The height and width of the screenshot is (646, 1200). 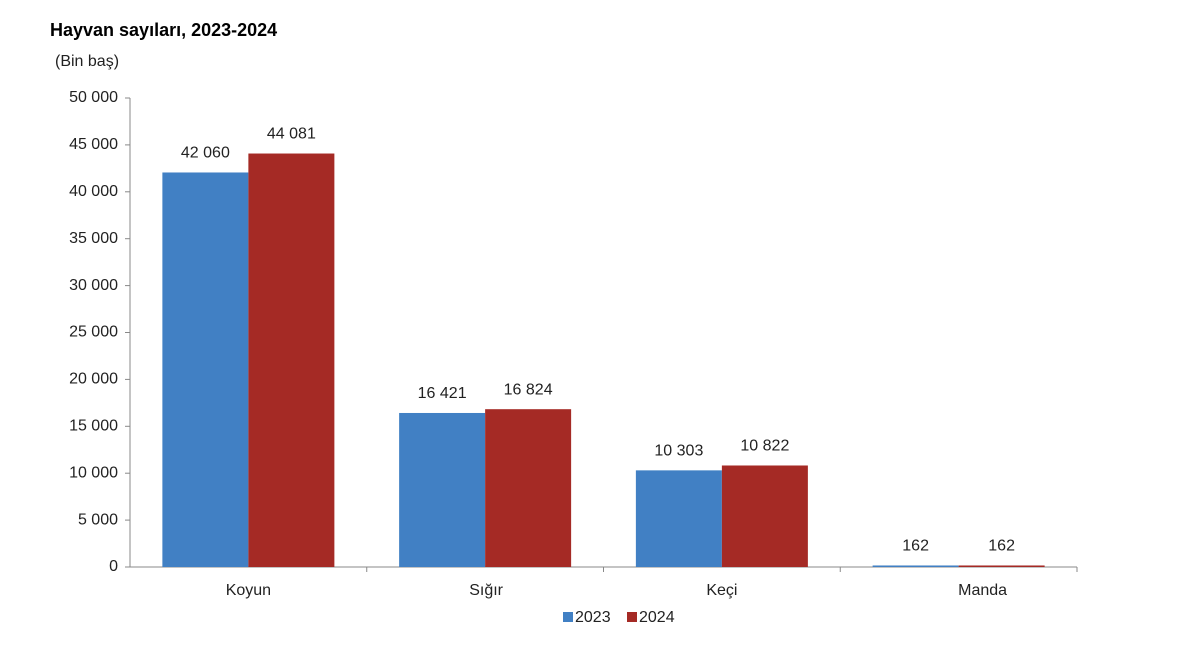 What do you see at coordinates (93, 285) in the screenshot?
I see `y-tick-label: 30 000` at bounding box center [93, 285].